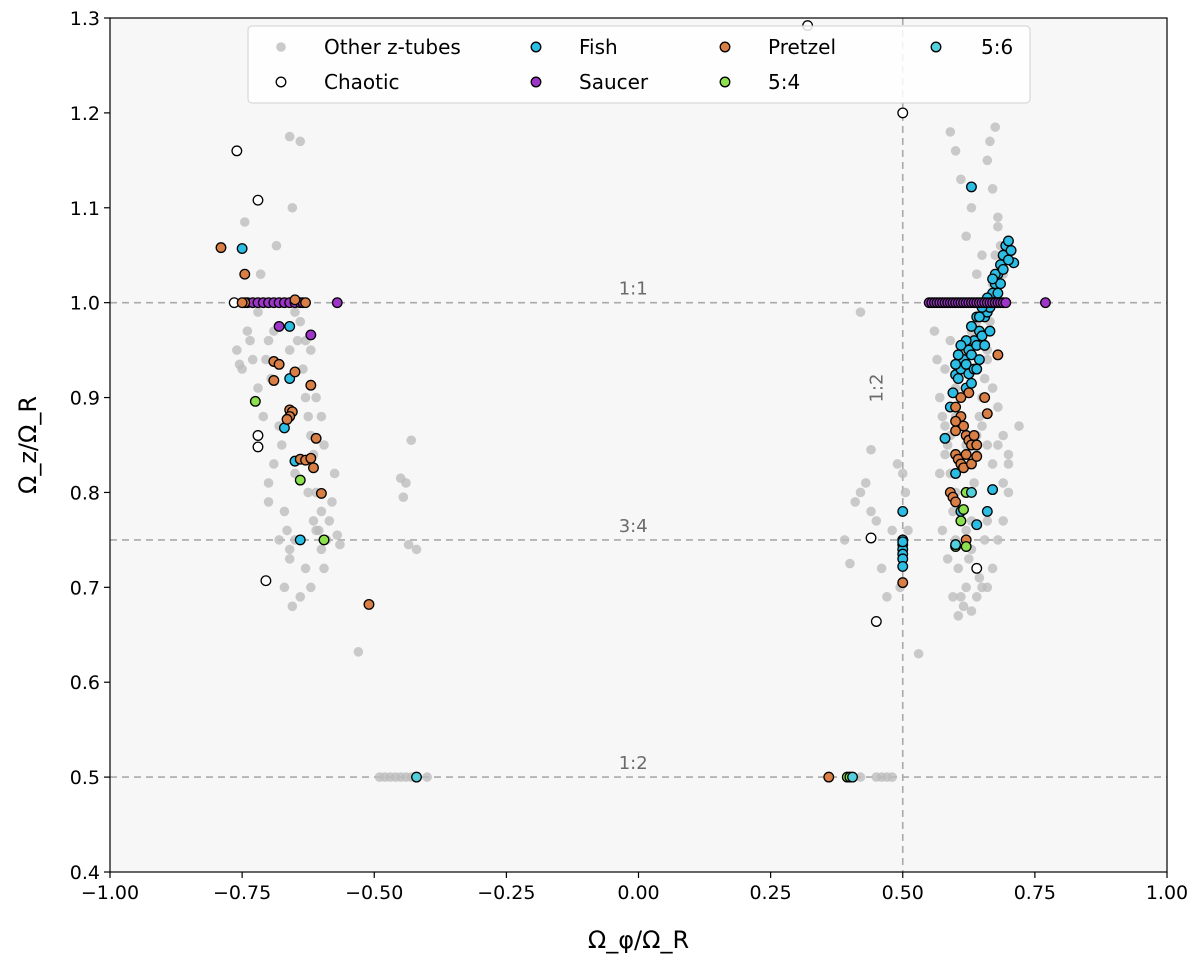  I want to click on resonance-label-2: 1:2, so click(633, 763).